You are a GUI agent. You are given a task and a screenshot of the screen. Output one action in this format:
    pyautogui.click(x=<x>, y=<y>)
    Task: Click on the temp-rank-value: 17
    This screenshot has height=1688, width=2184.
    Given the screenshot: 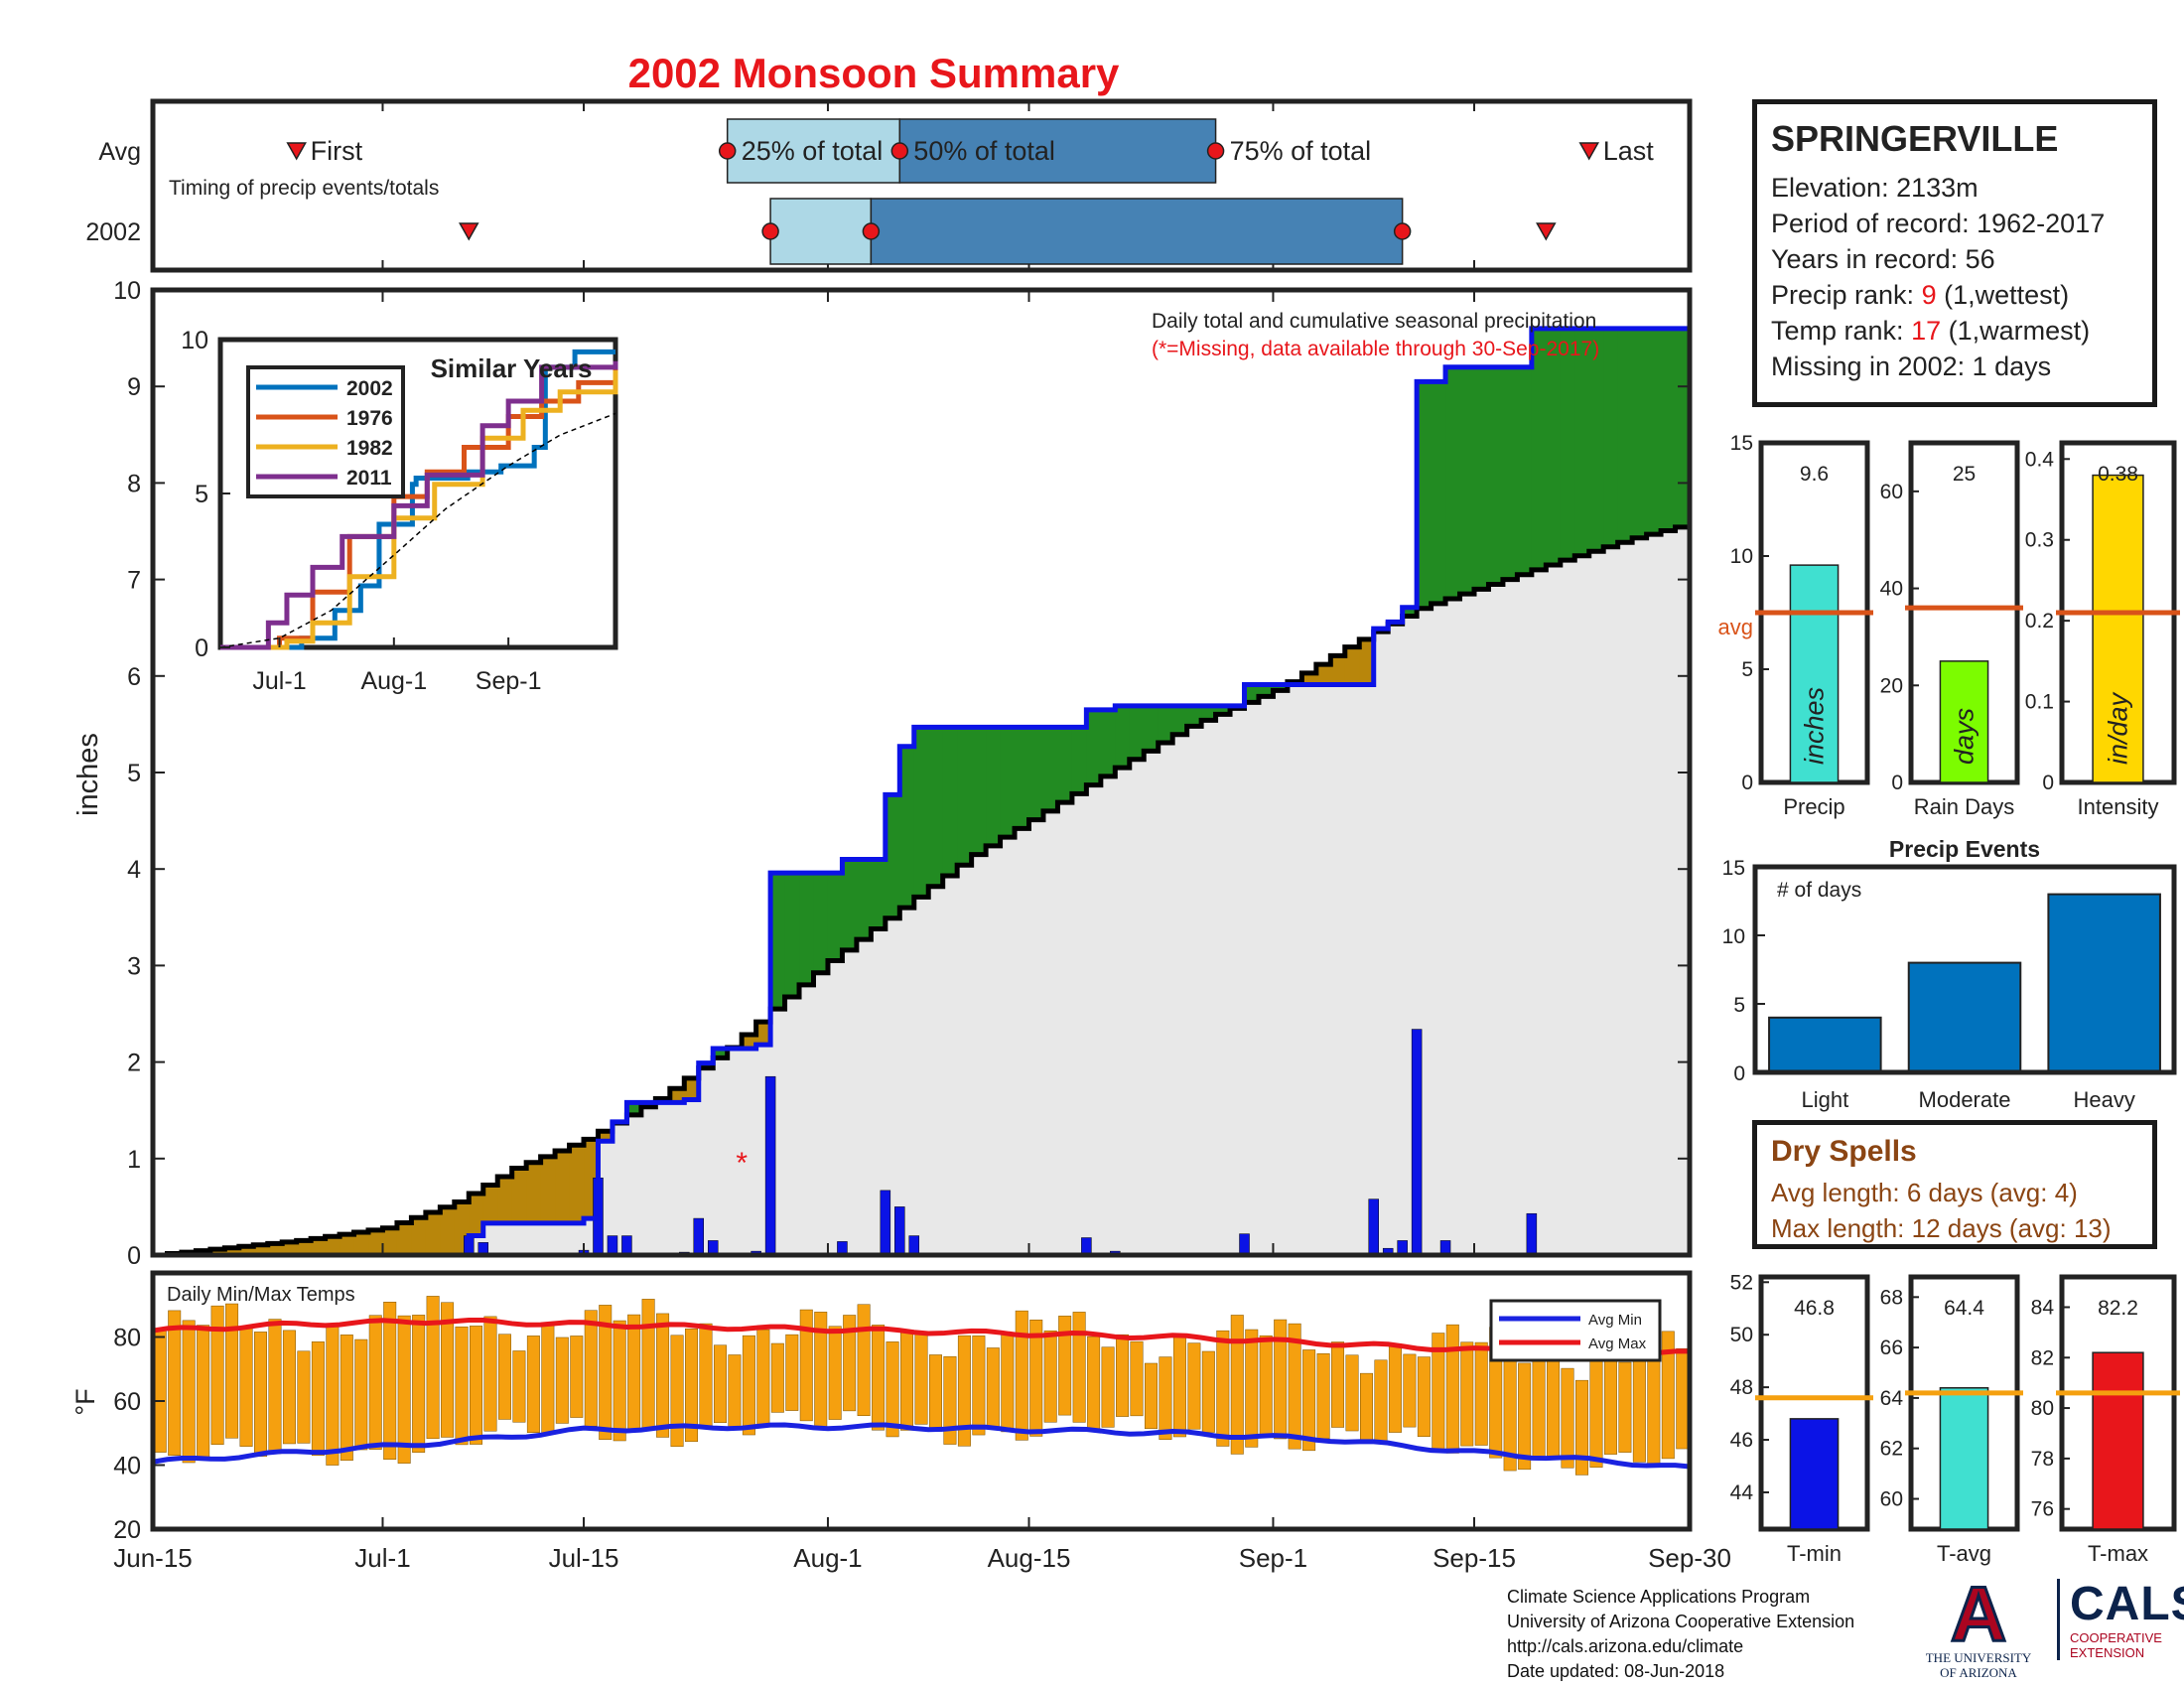 What is the action you would take?
    pyautogui.click(x=1926, y=331)
    